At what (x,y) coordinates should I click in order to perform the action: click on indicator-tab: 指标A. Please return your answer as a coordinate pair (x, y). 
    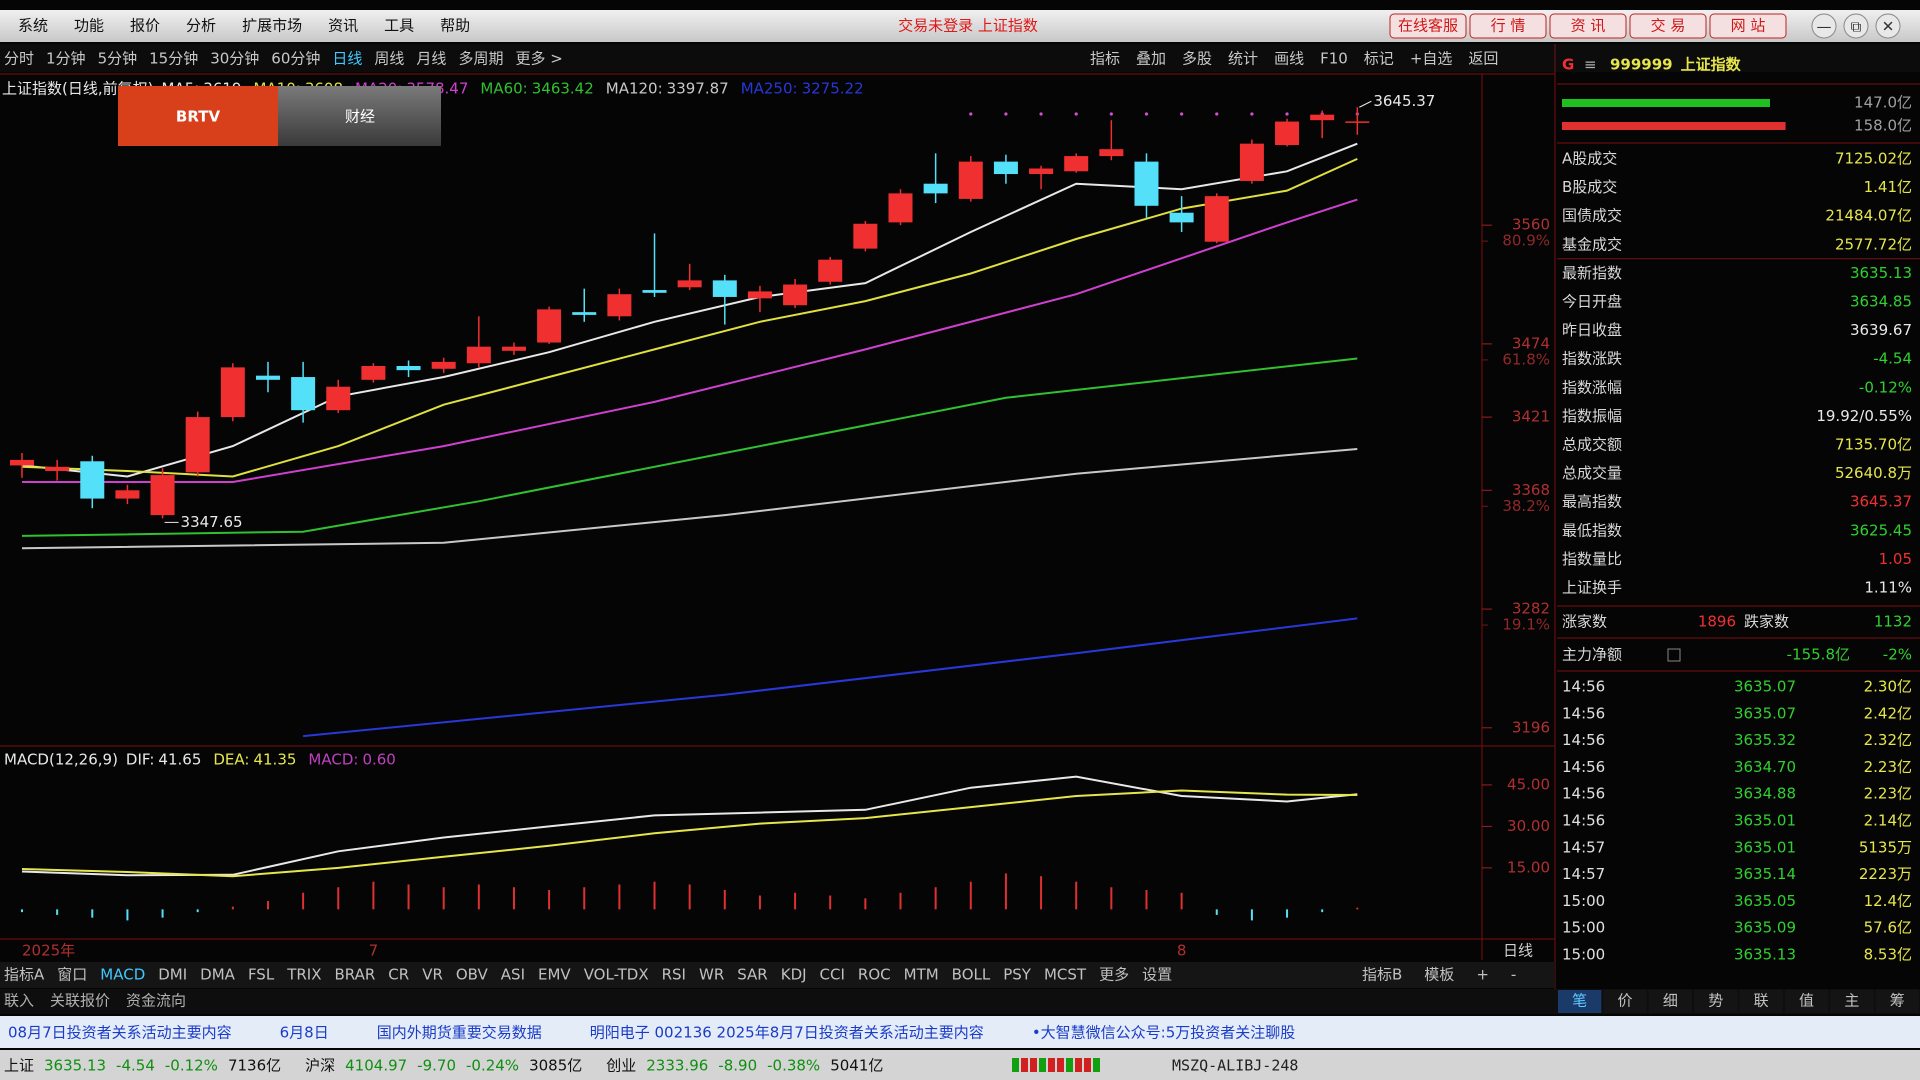
    Looking at the image, I should click on (24, 975).